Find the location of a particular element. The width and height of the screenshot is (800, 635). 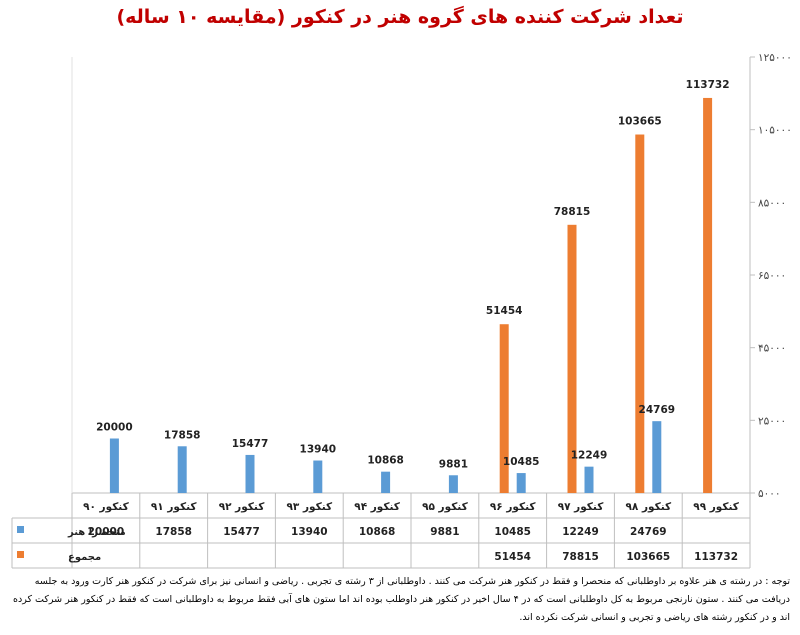

y-tick-label: ۱۲۵۰۰۰ is located at coordinates (775, 58).